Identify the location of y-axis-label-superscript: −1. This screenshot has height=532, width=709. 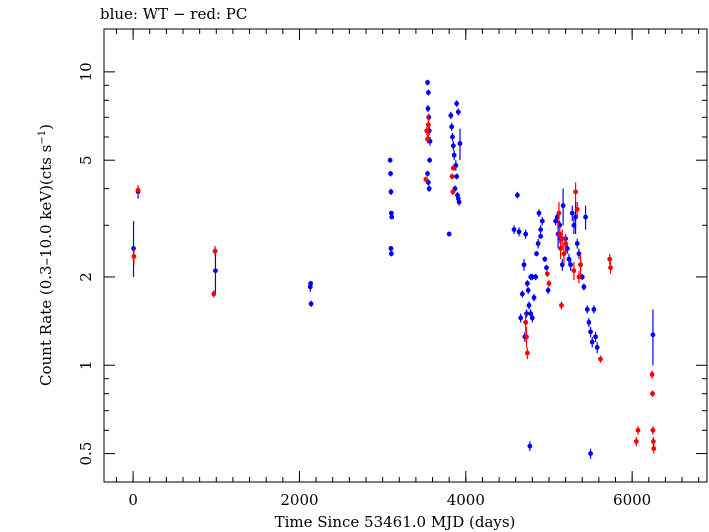
(42, 137).